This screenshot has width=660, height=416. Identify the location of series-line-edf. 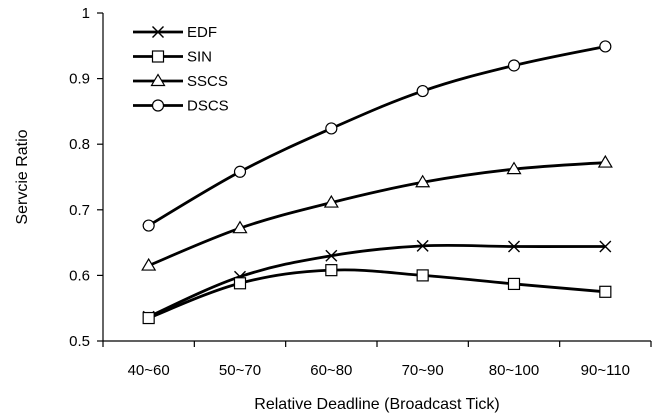
(377, 281).